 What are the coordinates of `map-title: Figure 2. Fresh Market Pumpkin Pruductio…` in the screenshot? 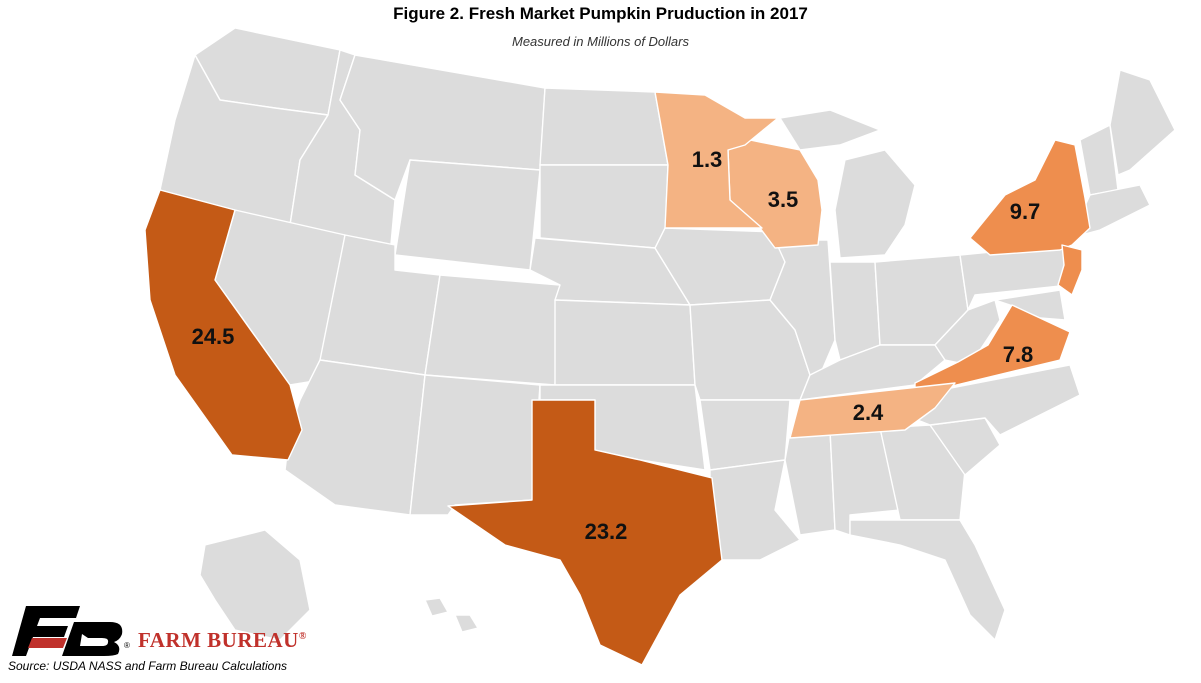 It's located at (600, 13).